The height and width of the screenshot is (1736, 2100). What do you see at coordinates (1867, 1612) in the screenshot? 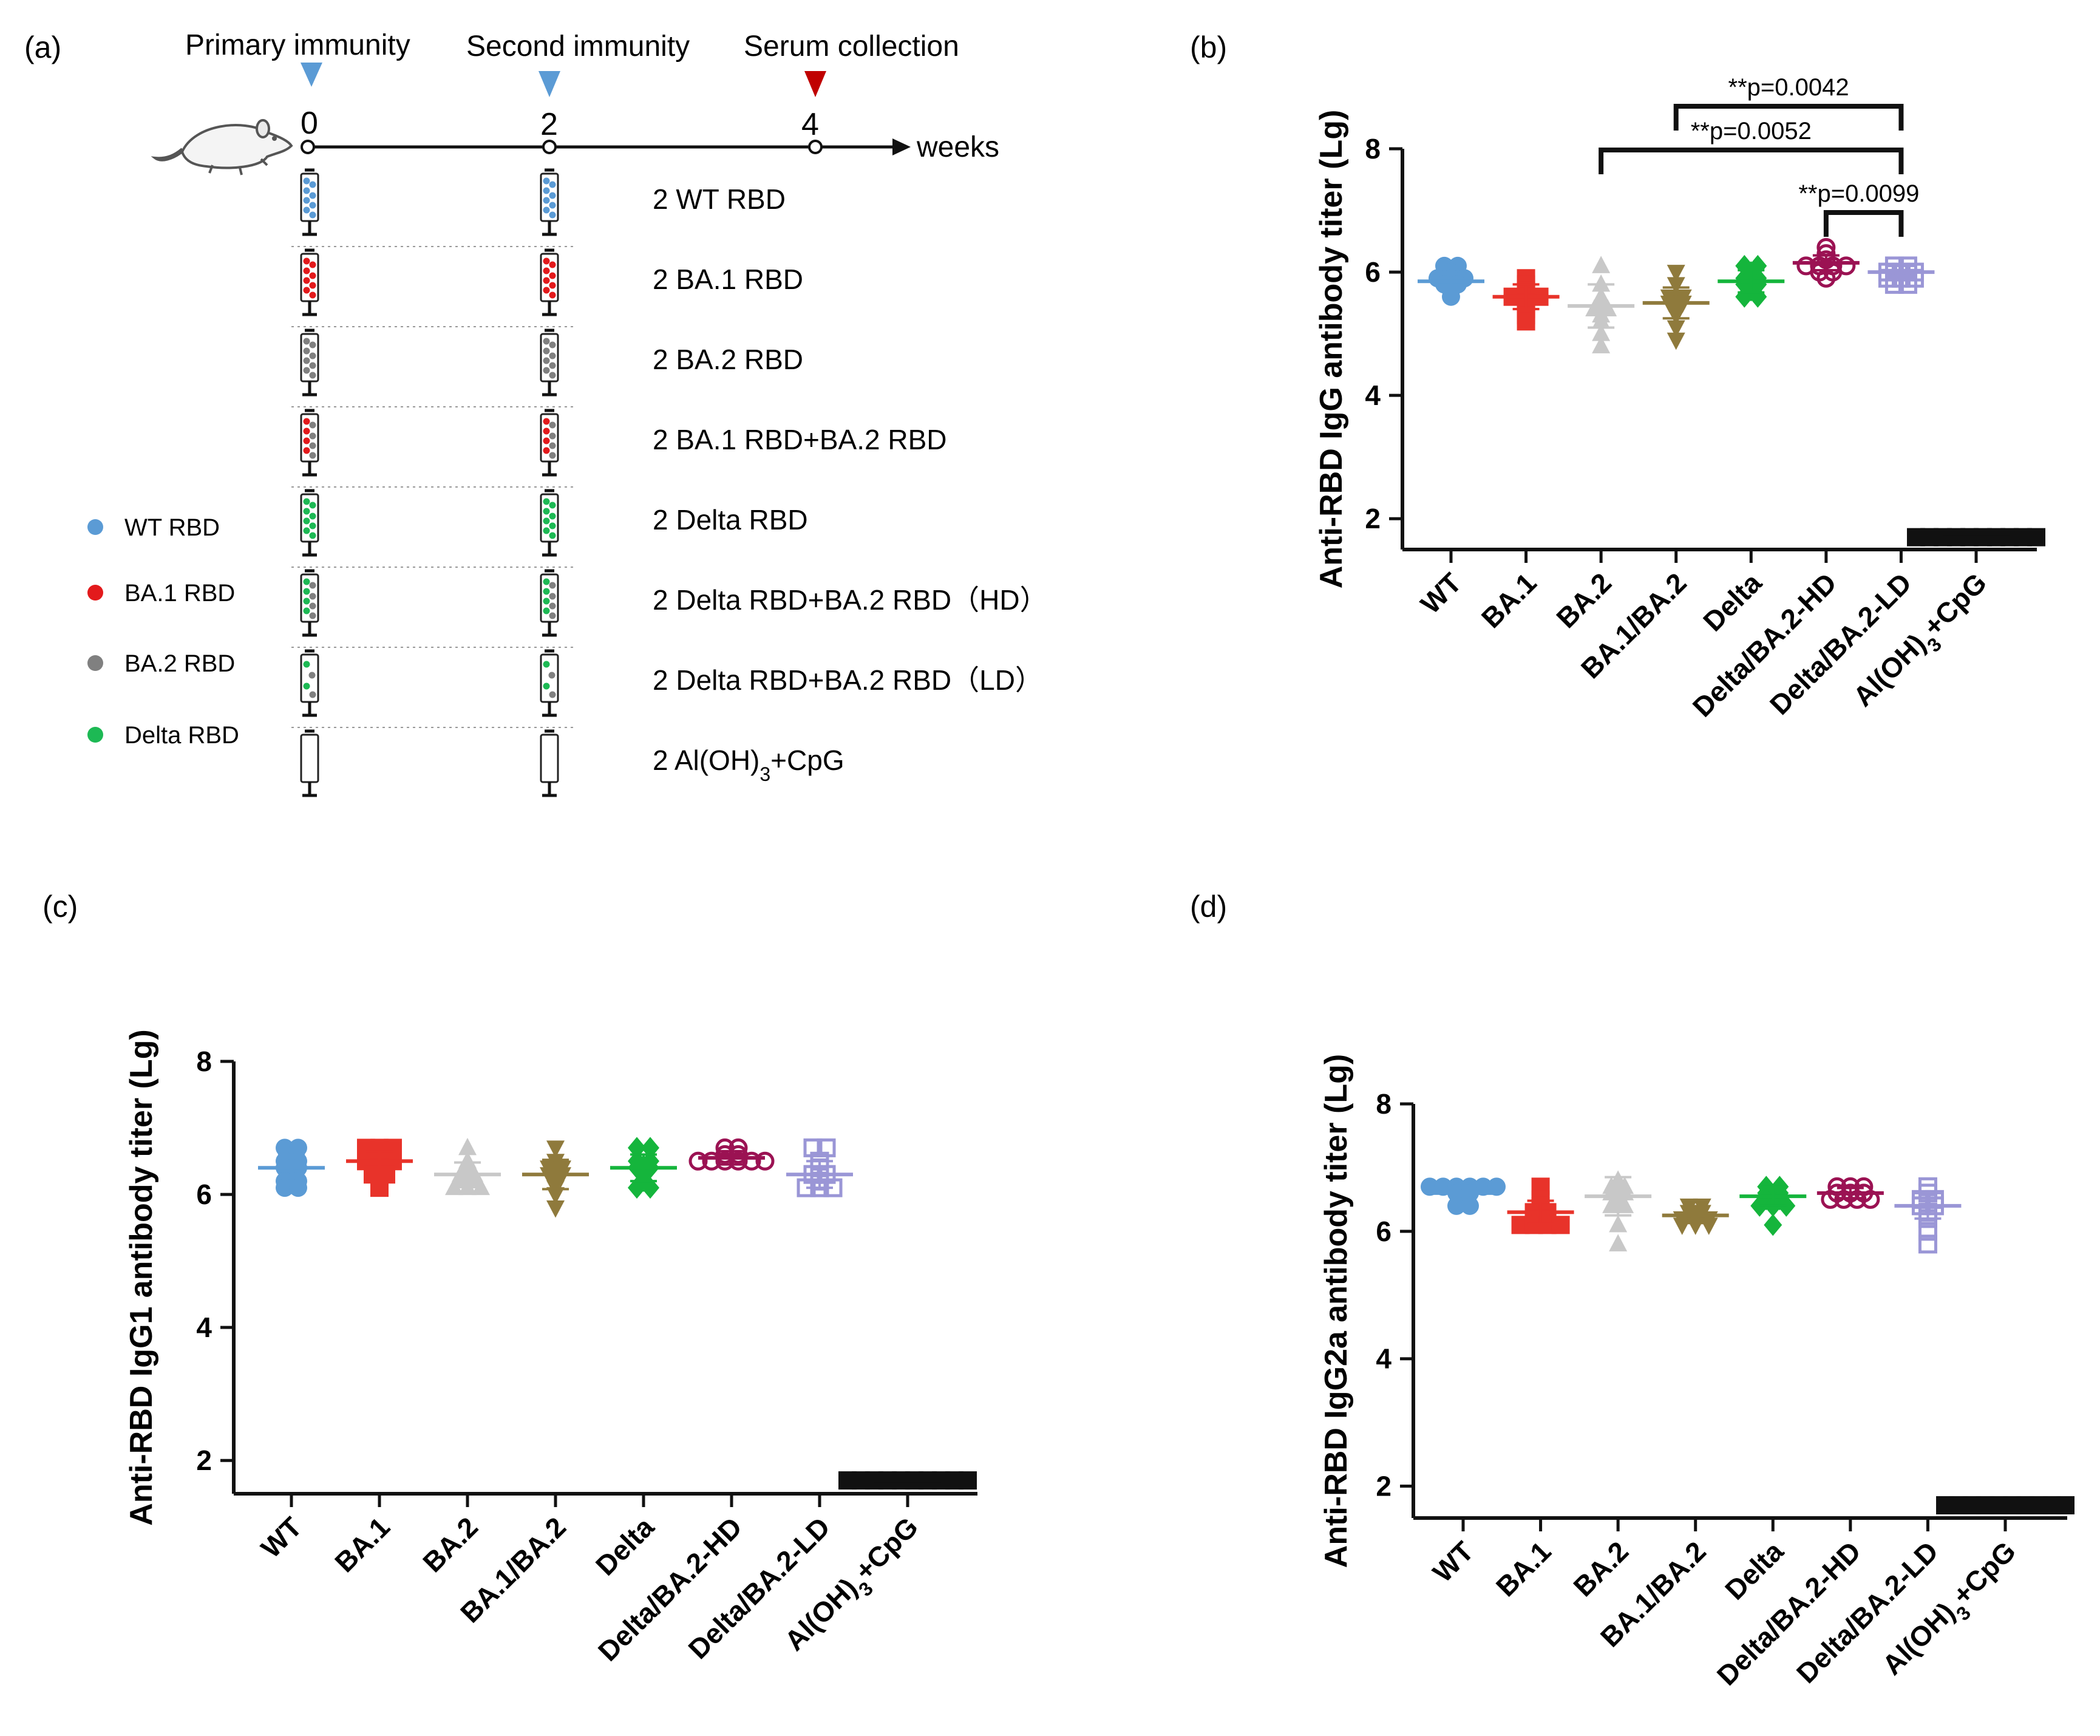
I see `x-tick-label: Delta/BA.2-LD` at bounding box center [1867, 1612].